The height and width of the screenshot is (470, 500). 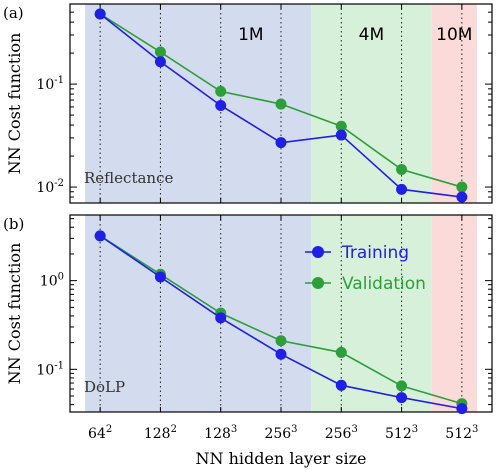 What do you see at coordinates (454, 35) in the screenshot?
I see `region-label: 10M` at bounding box center [454, 35].